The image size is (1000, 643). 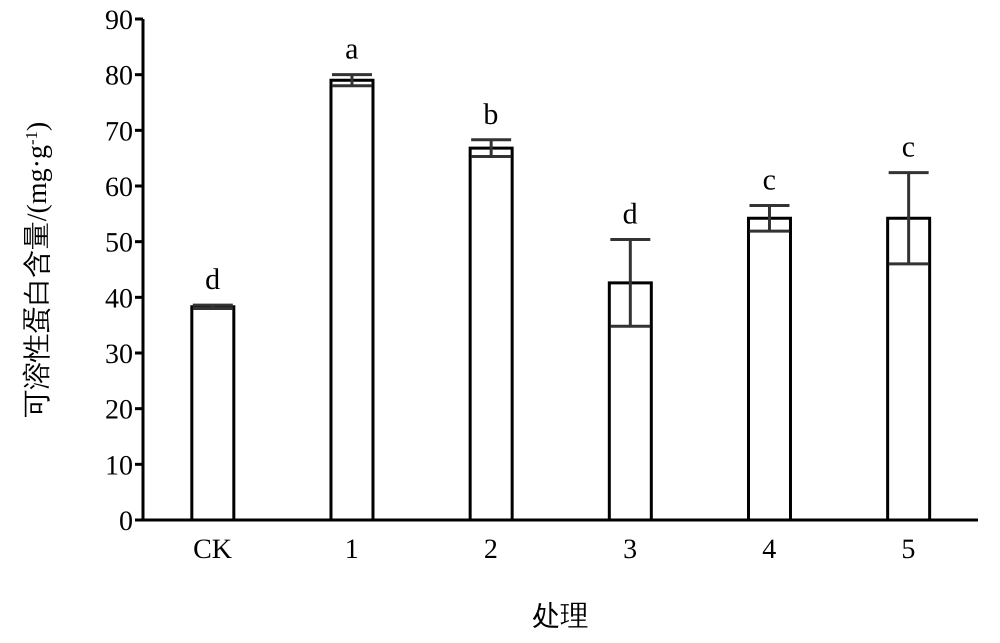 I want to click on y-tick-label: 20, so click(x=119, y=410).